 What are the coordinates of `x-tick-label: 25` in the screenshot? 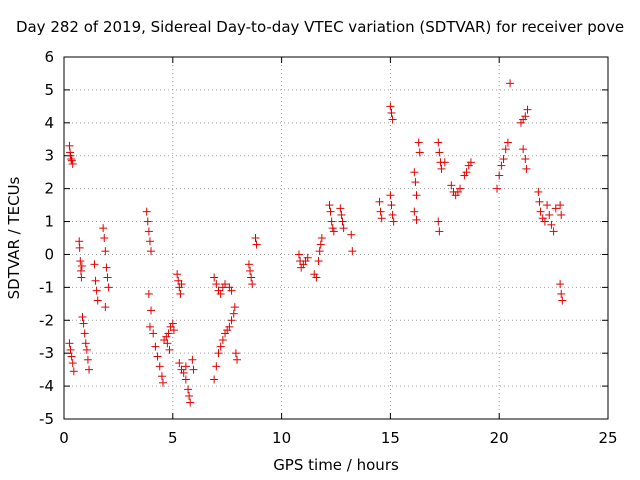 It's located at (607, 438).